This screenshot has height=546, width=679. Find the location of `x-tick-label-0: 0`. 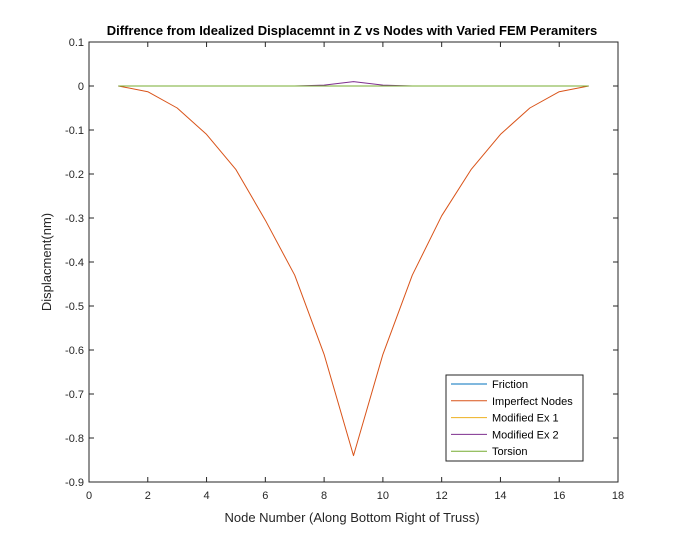

x-tick-label-0: 0 is located at coordinates (89, 496).